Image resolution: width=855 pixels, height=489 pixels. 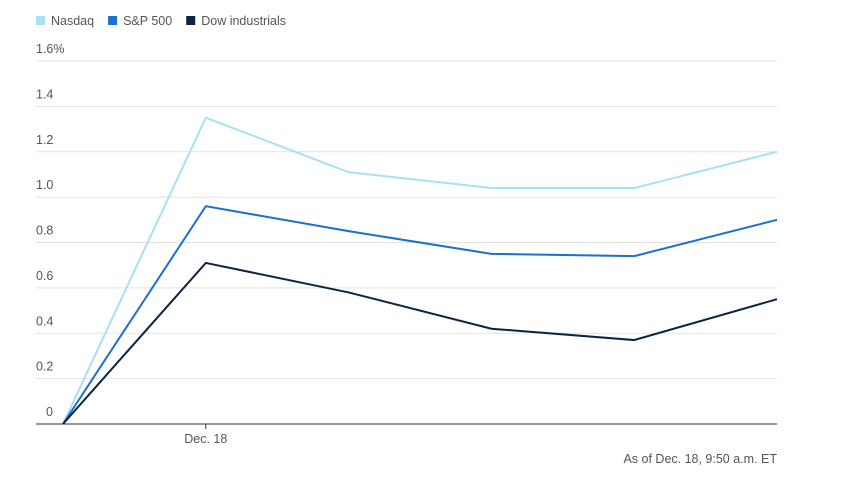 I want to click on y-tick-label: 0.6, so click(x=44, y=276).